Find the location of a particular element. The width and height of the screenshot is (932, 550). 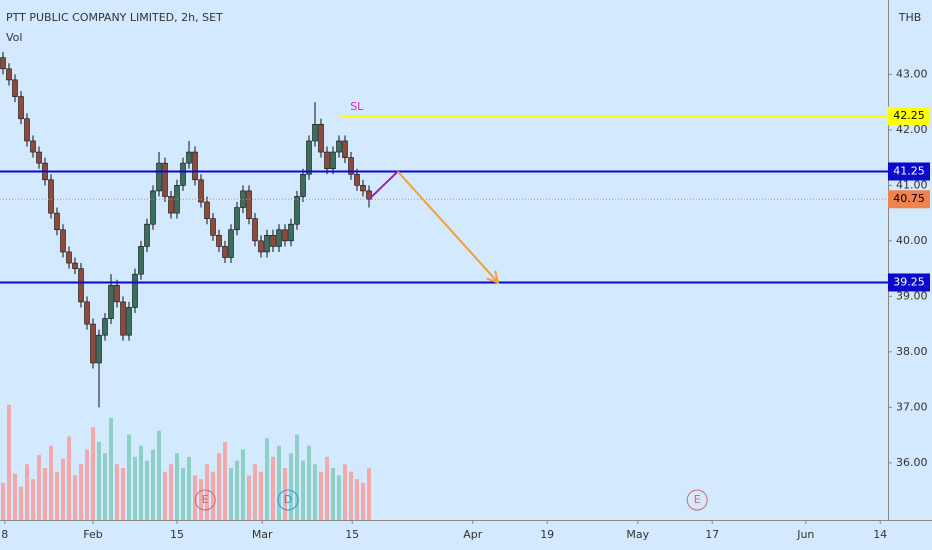

x-tick-label: 17 is located at coordinates (712, 534).